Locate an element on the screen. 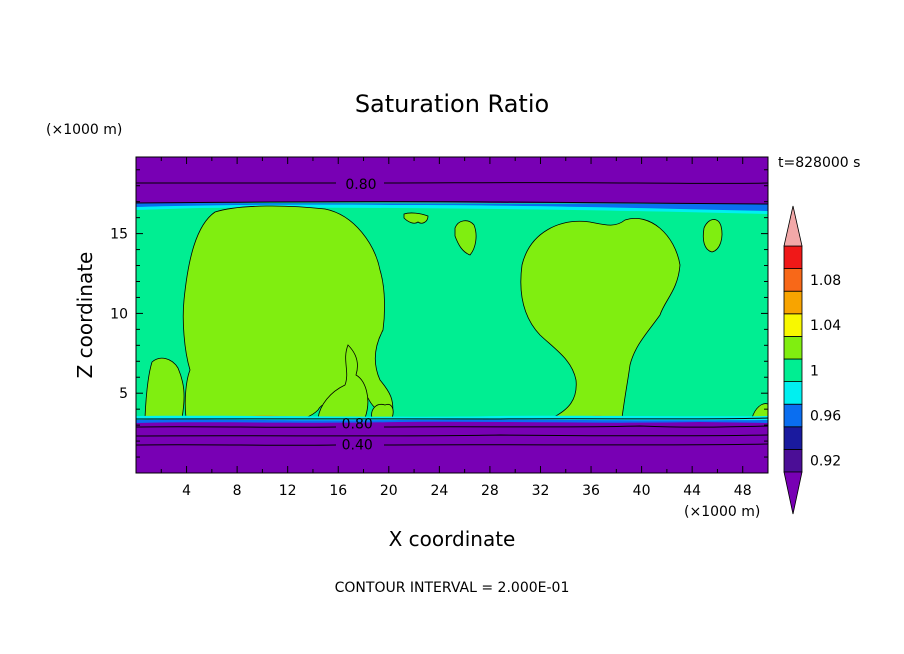 The image size is (904, 654). cloud-right is located at coordinates (600, 318).